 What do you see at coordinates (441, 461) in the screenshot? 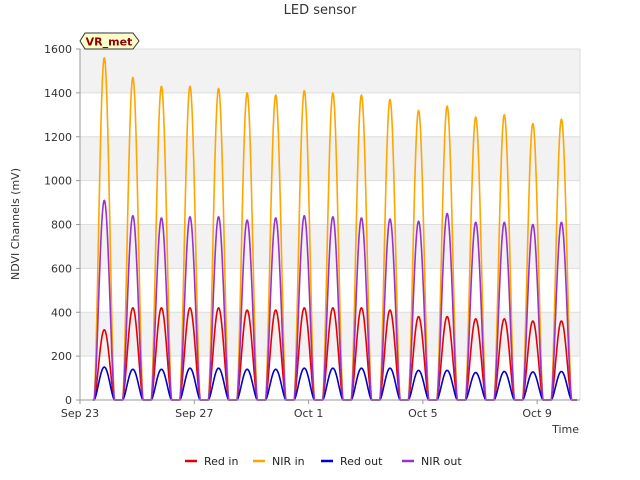
I see `legend-label: NIR out` at bounding box center [441, 461].